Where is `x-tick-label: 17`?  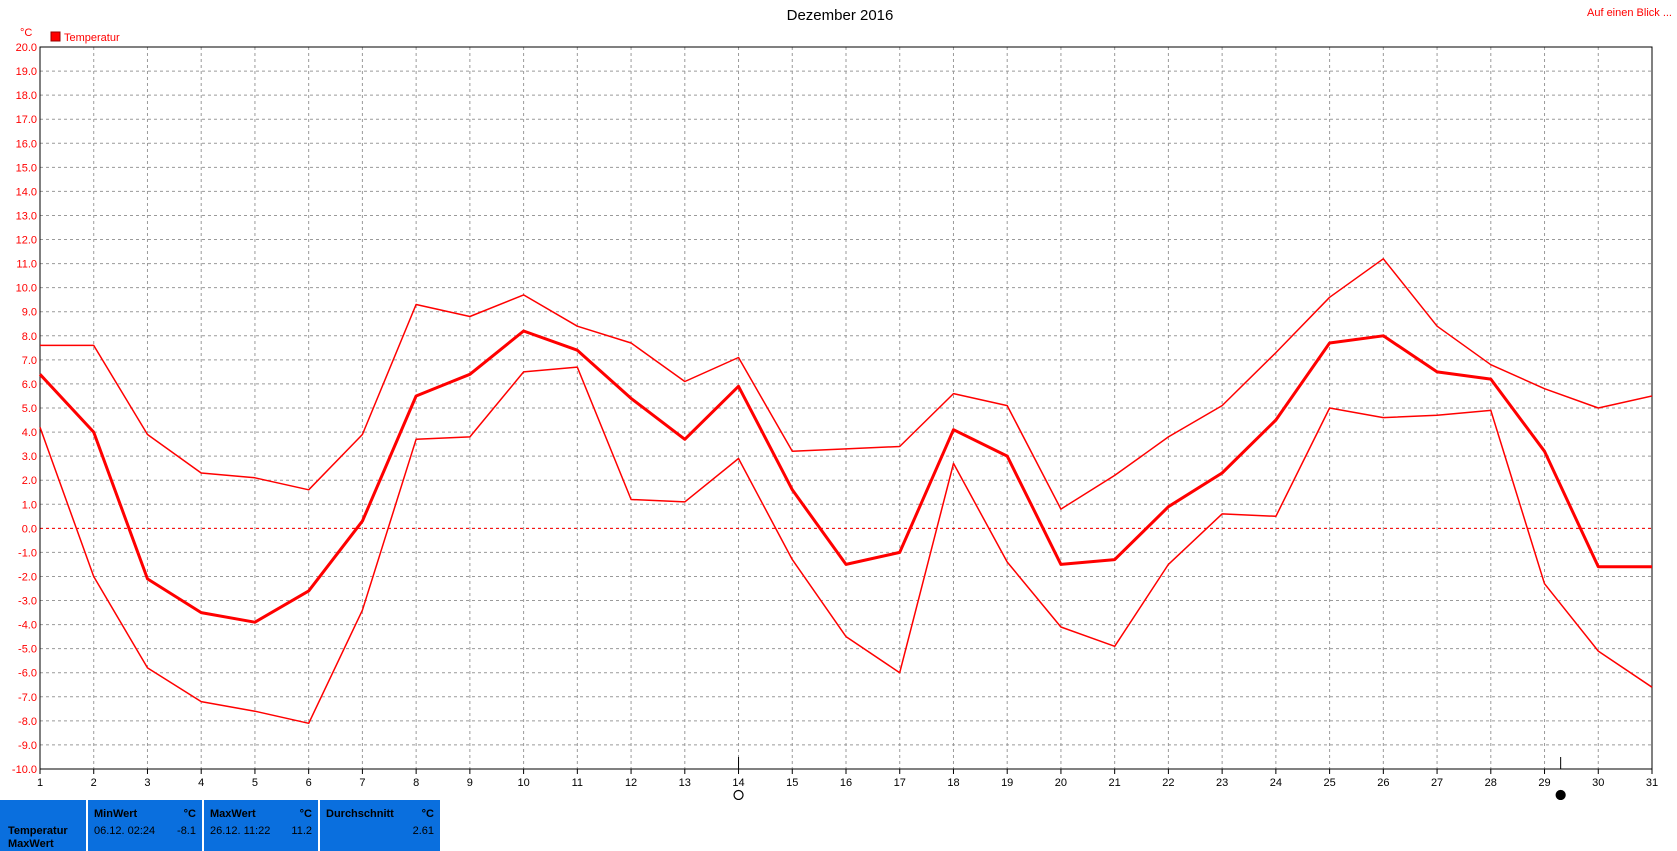
x-tick-label: 17 is located at coordinates (900, 783).